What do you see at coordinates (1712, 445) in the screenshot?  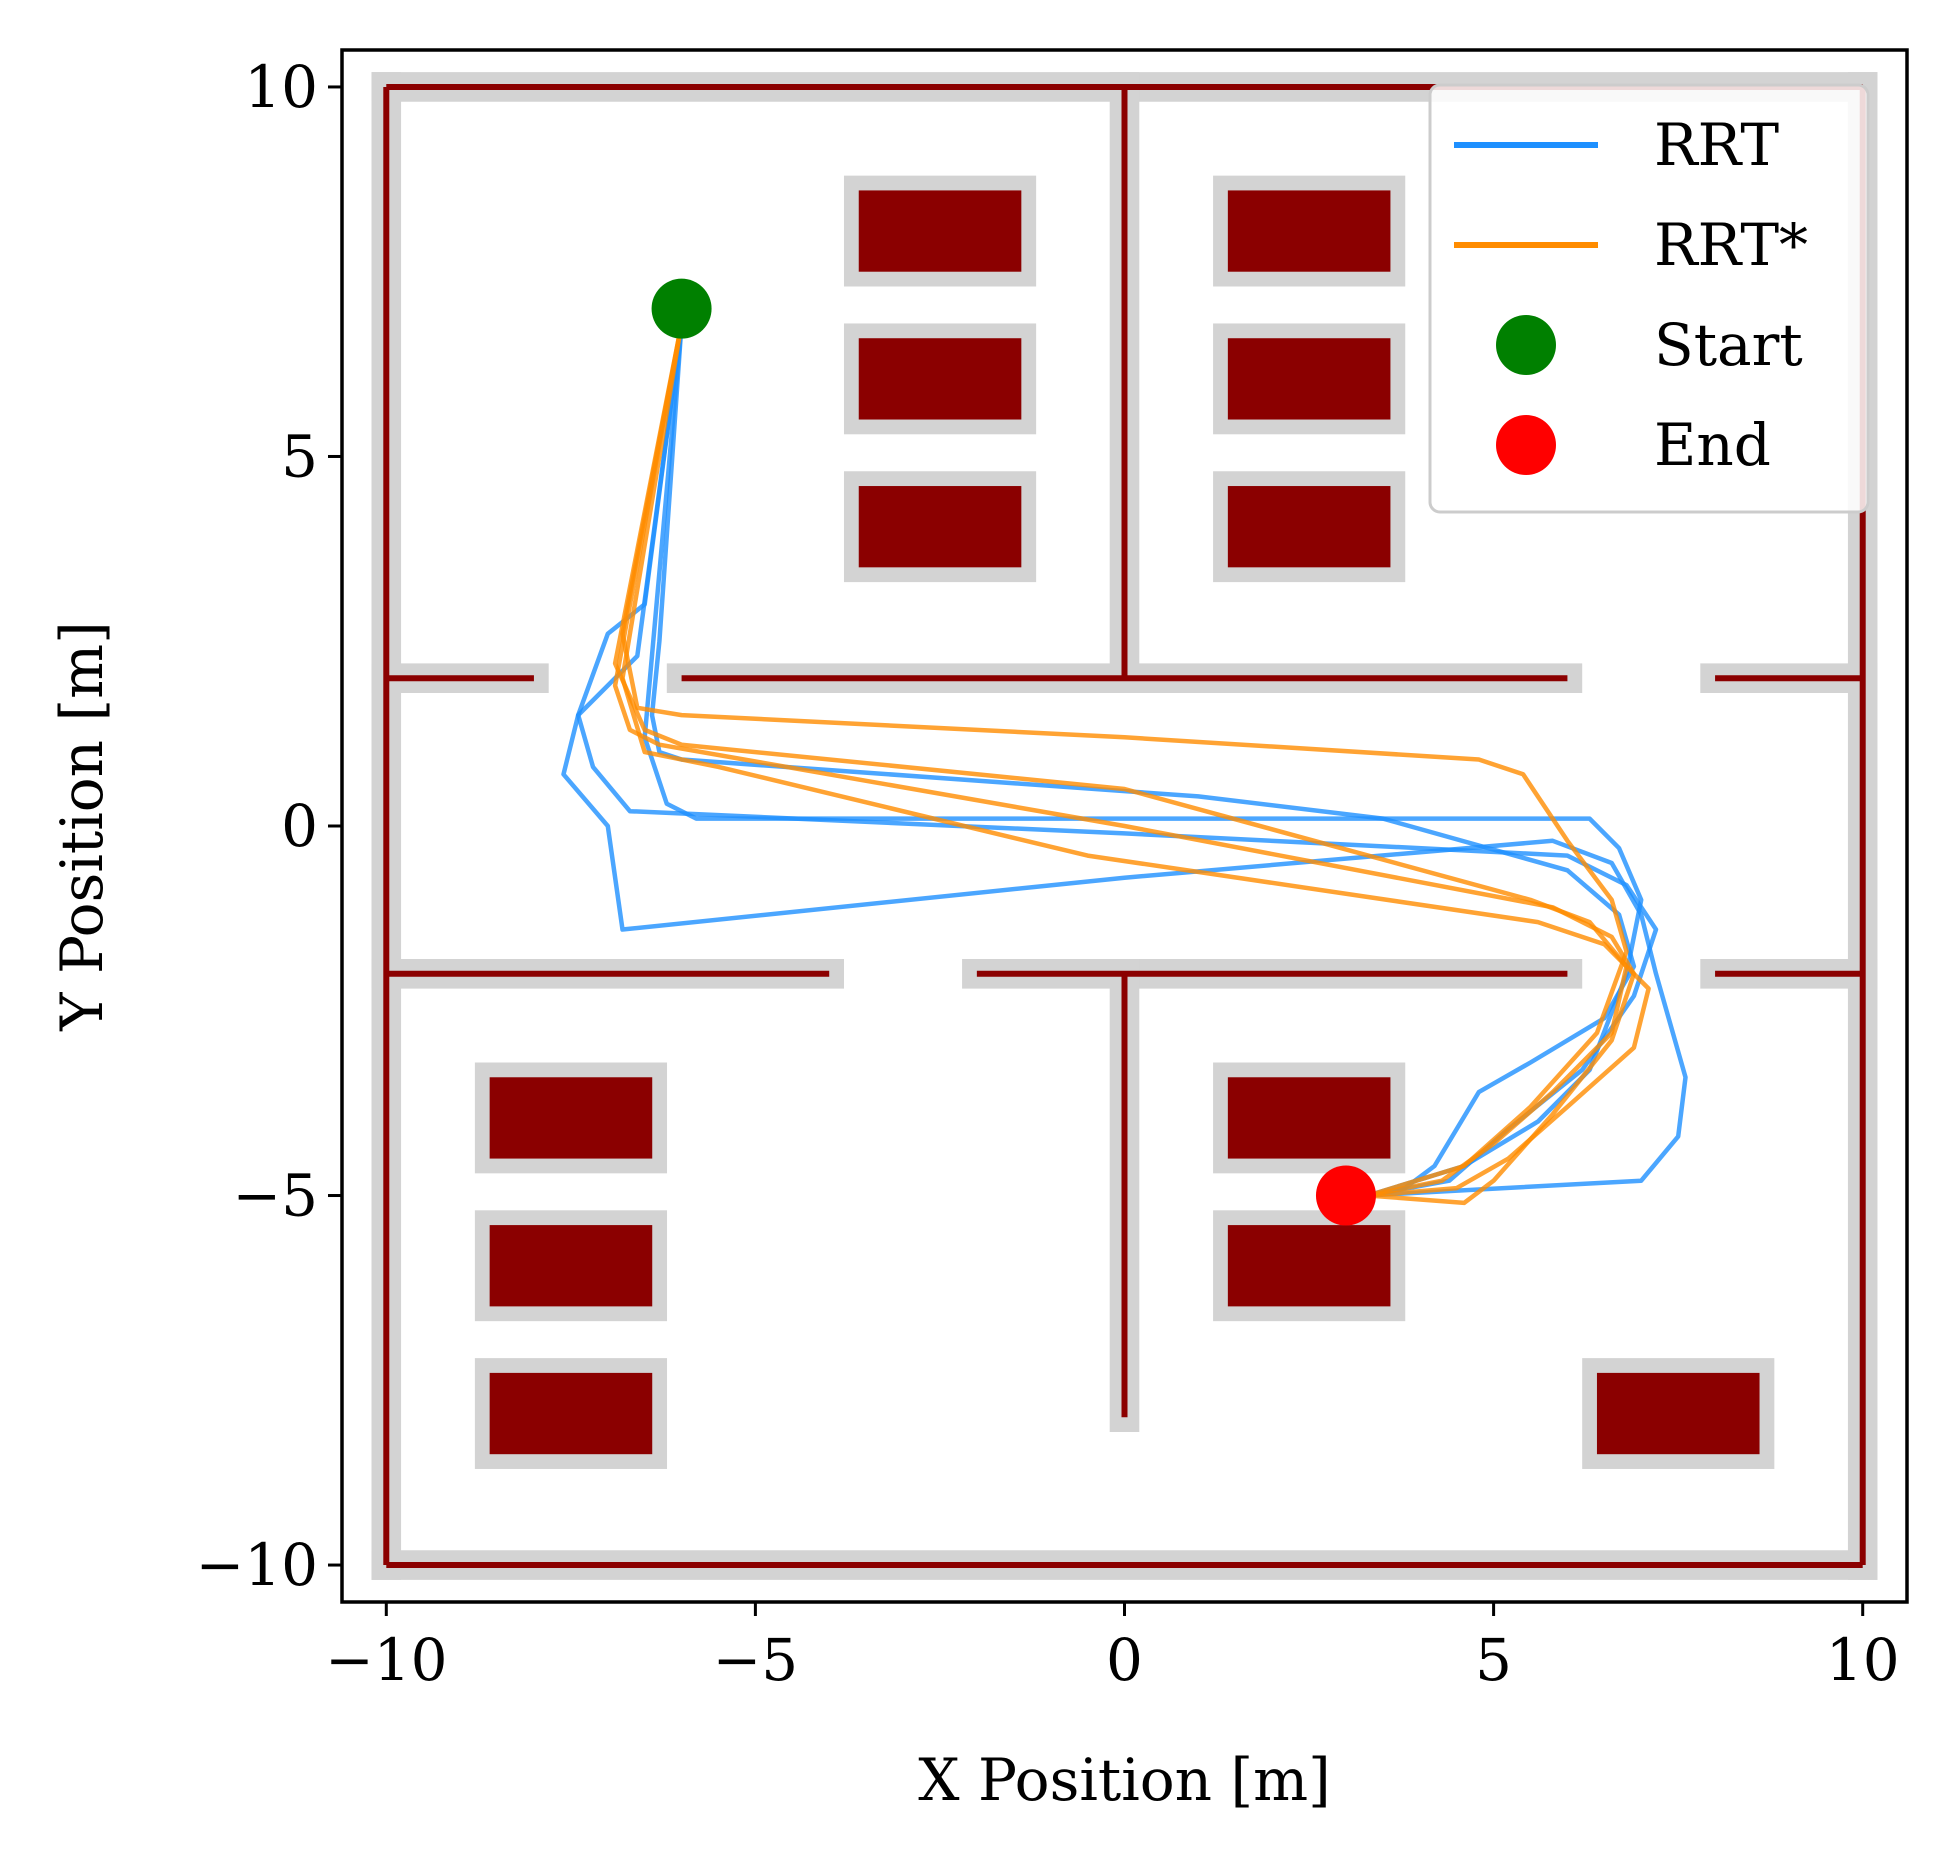 I see `legend-label-3: End` at bounding box center [1712, 445].